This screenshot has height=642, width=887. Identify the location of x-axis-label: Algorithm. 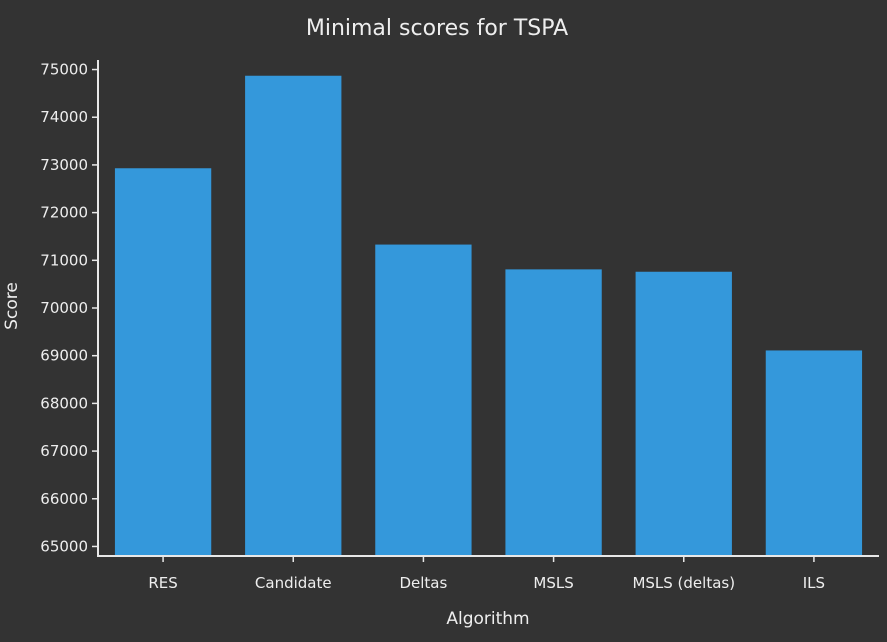
(487, 619).